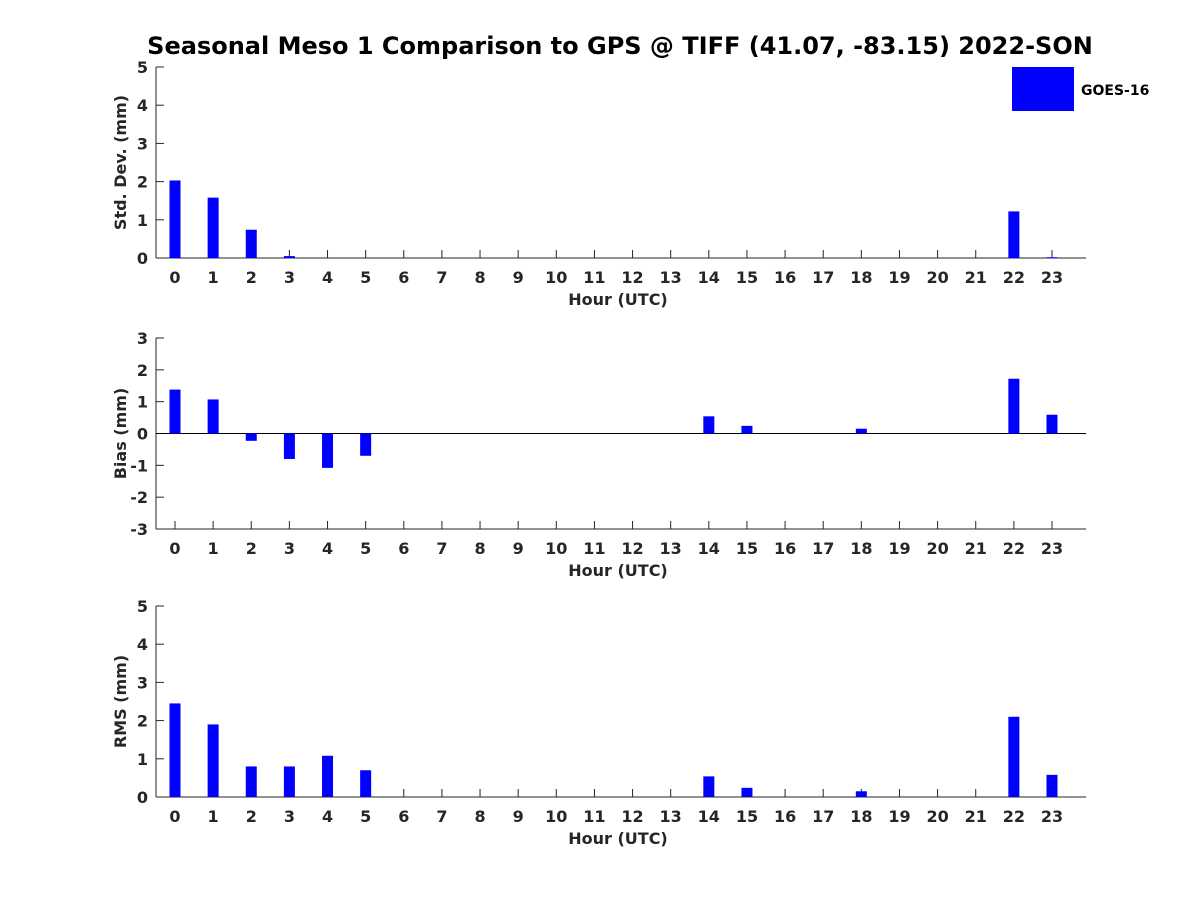 This screenshot has width=1200, height=900. Describe the element at coordinates (1080, 89) in the screenshot. I see `legend: GOES-16` at that location.